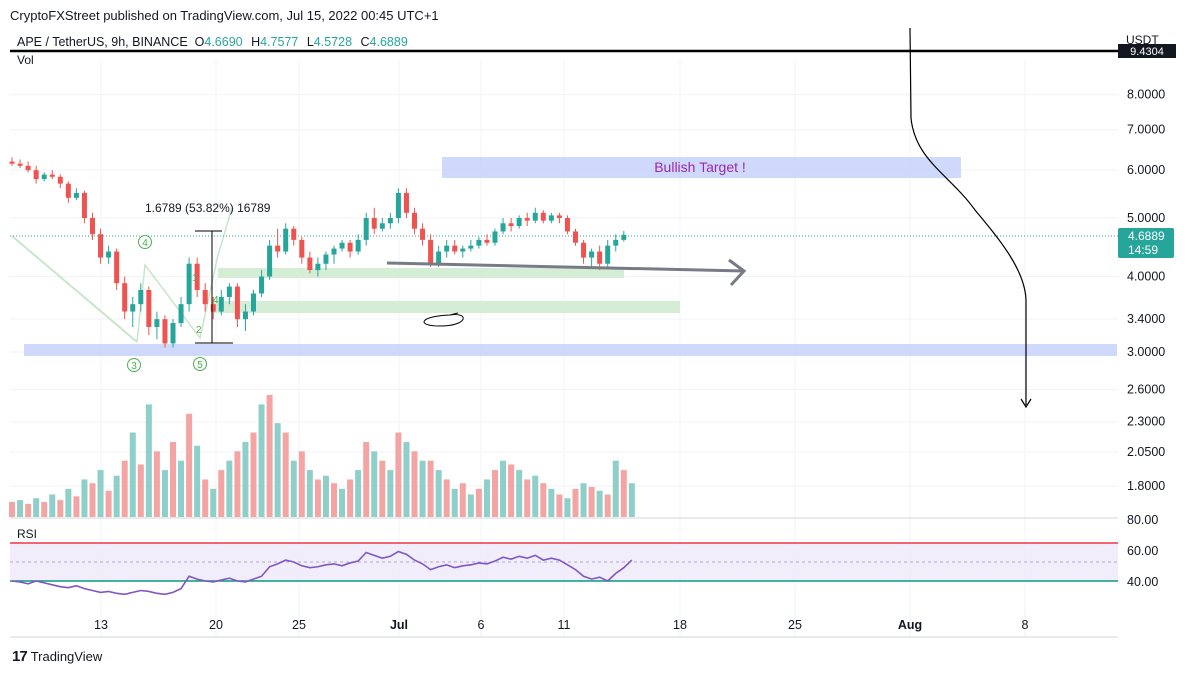 This screenshot has height=673, width=1197. I want to click on price-tick-label: 5.0000, so click(1146, 218).